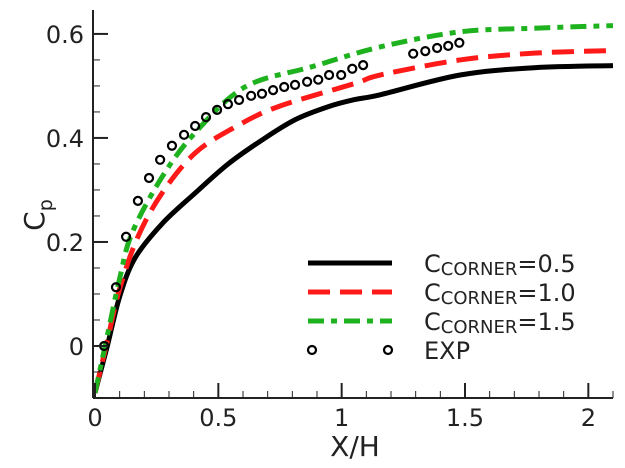 The width and height of the screenshot is (625, 468). Describe the element at coordinates (546, 293) in the screenshot. I see `legend-label-value: =1.0` at that location.